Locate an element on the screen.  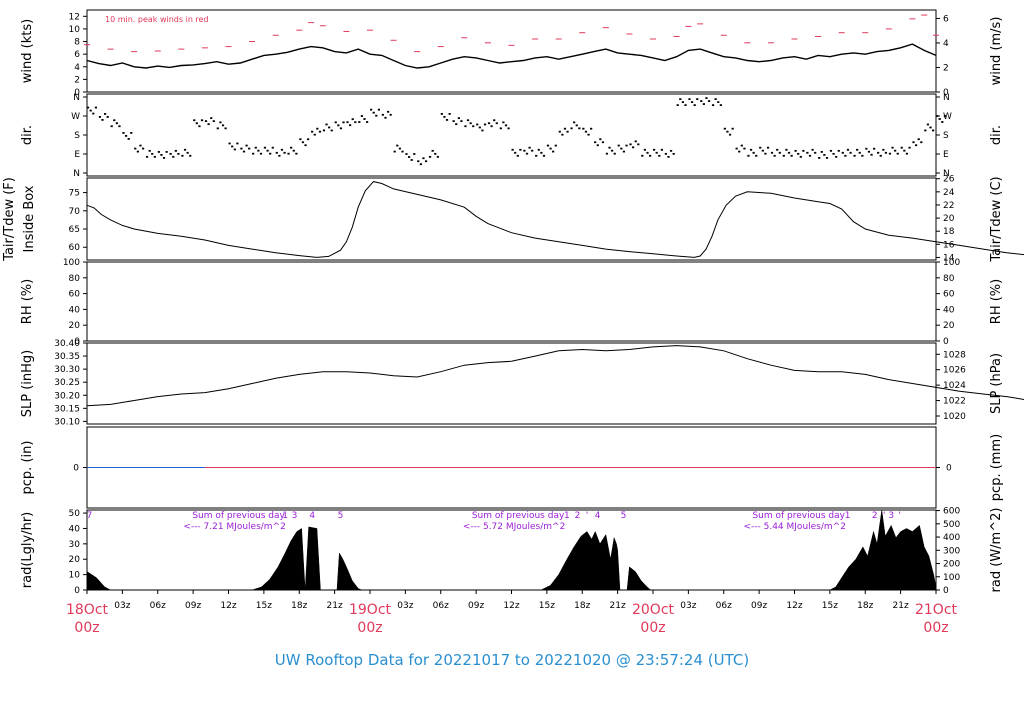
rad-annotation: ' is located at coordinates (884, 516).